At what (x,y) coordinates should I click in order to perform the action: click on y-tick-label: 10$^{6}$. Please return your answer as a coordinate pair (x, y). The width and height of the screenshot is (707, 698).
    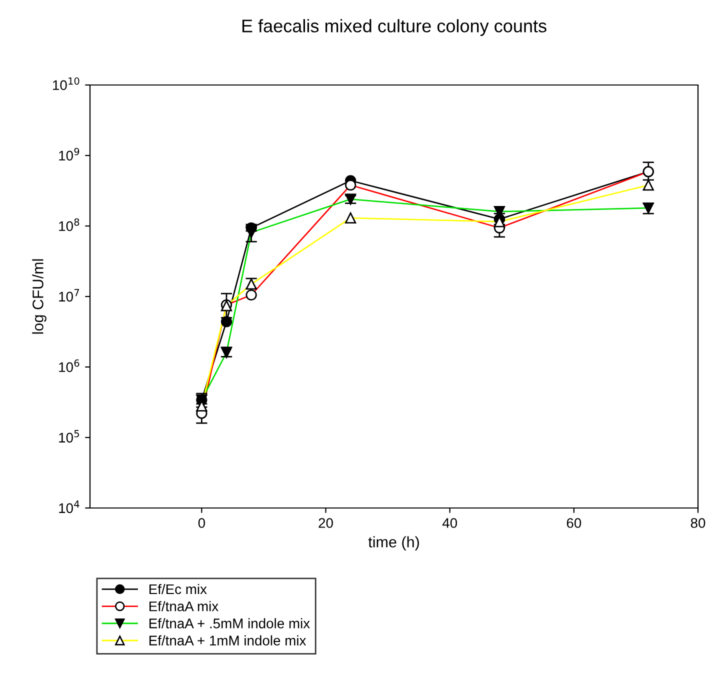
    Looking at the image, I should click on (69, 365).